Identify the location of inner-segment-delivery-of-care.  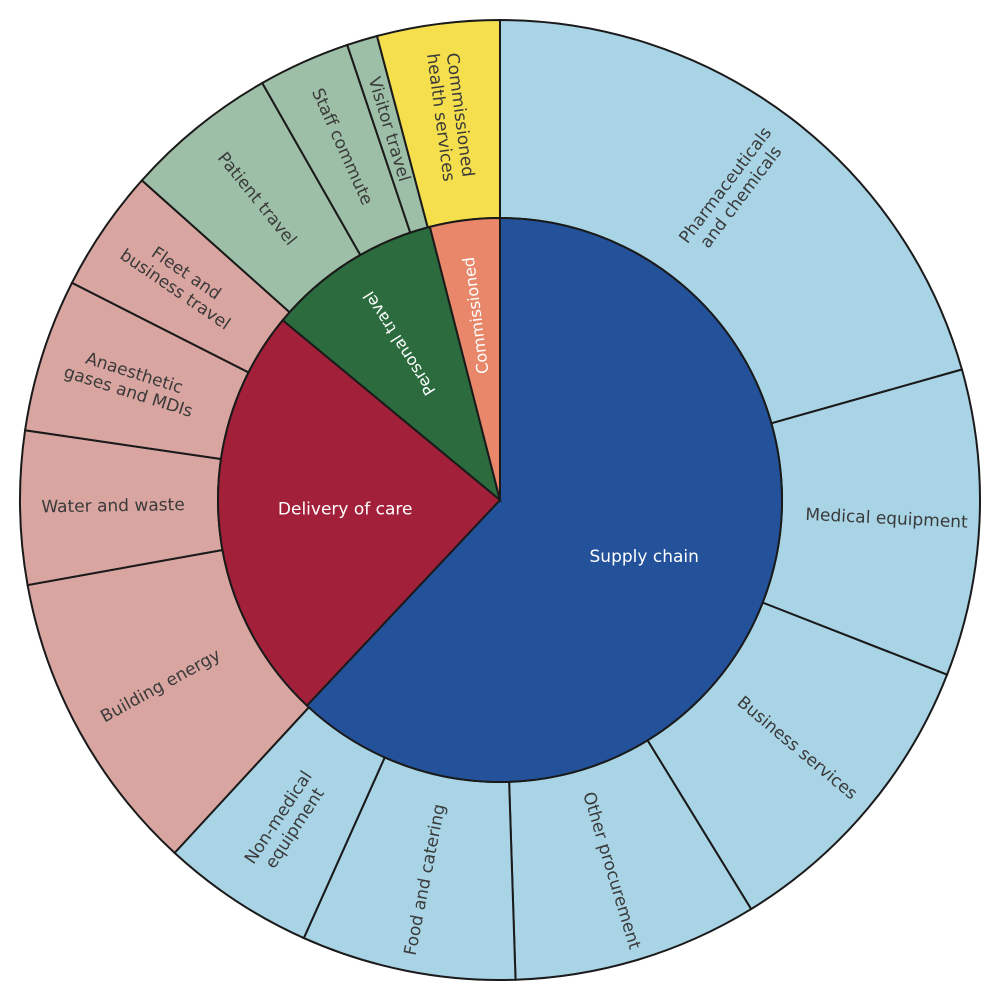
(359, 512).